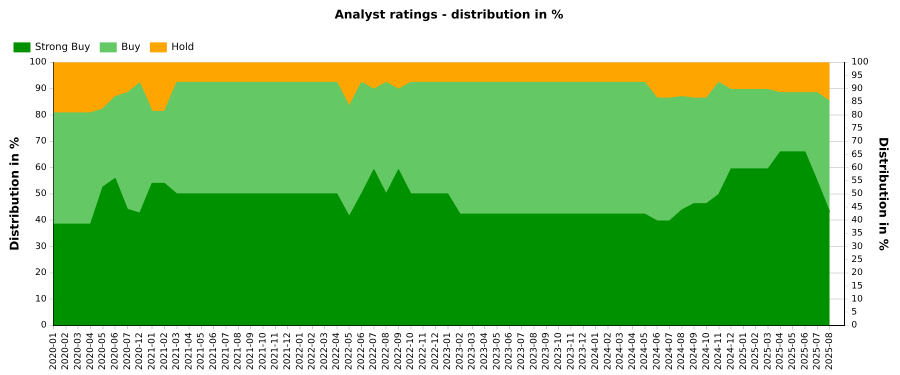 The height and width of the screenshot is (375, 900). I want to click on x-tick-label: 2022-09, so click(399, 351).